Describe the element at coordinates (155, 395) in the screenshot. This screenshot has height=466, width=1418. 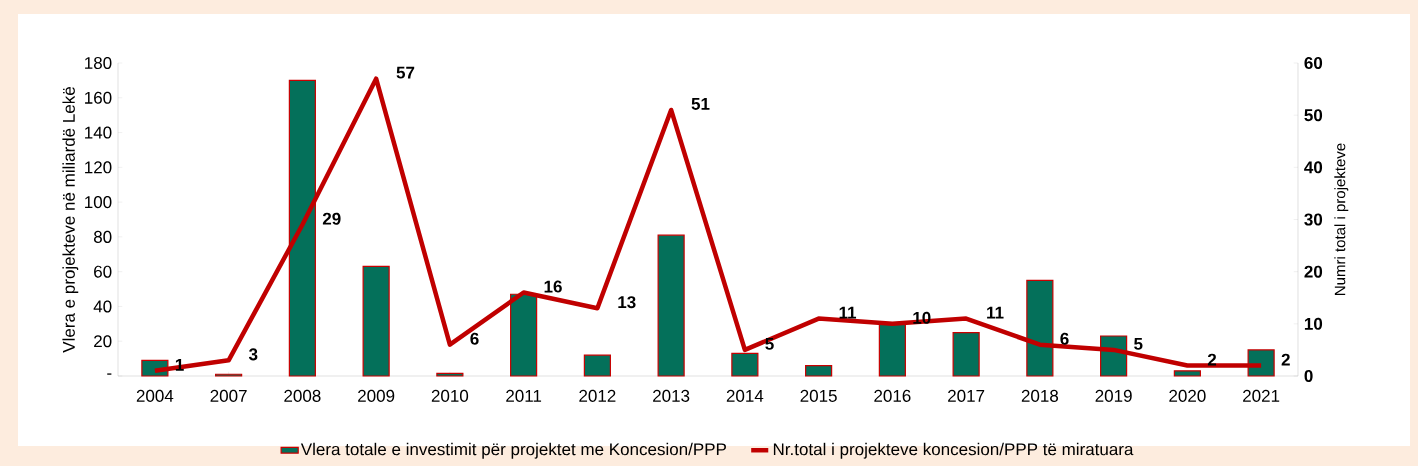
I see `x-tick-label: 2004` at that location.